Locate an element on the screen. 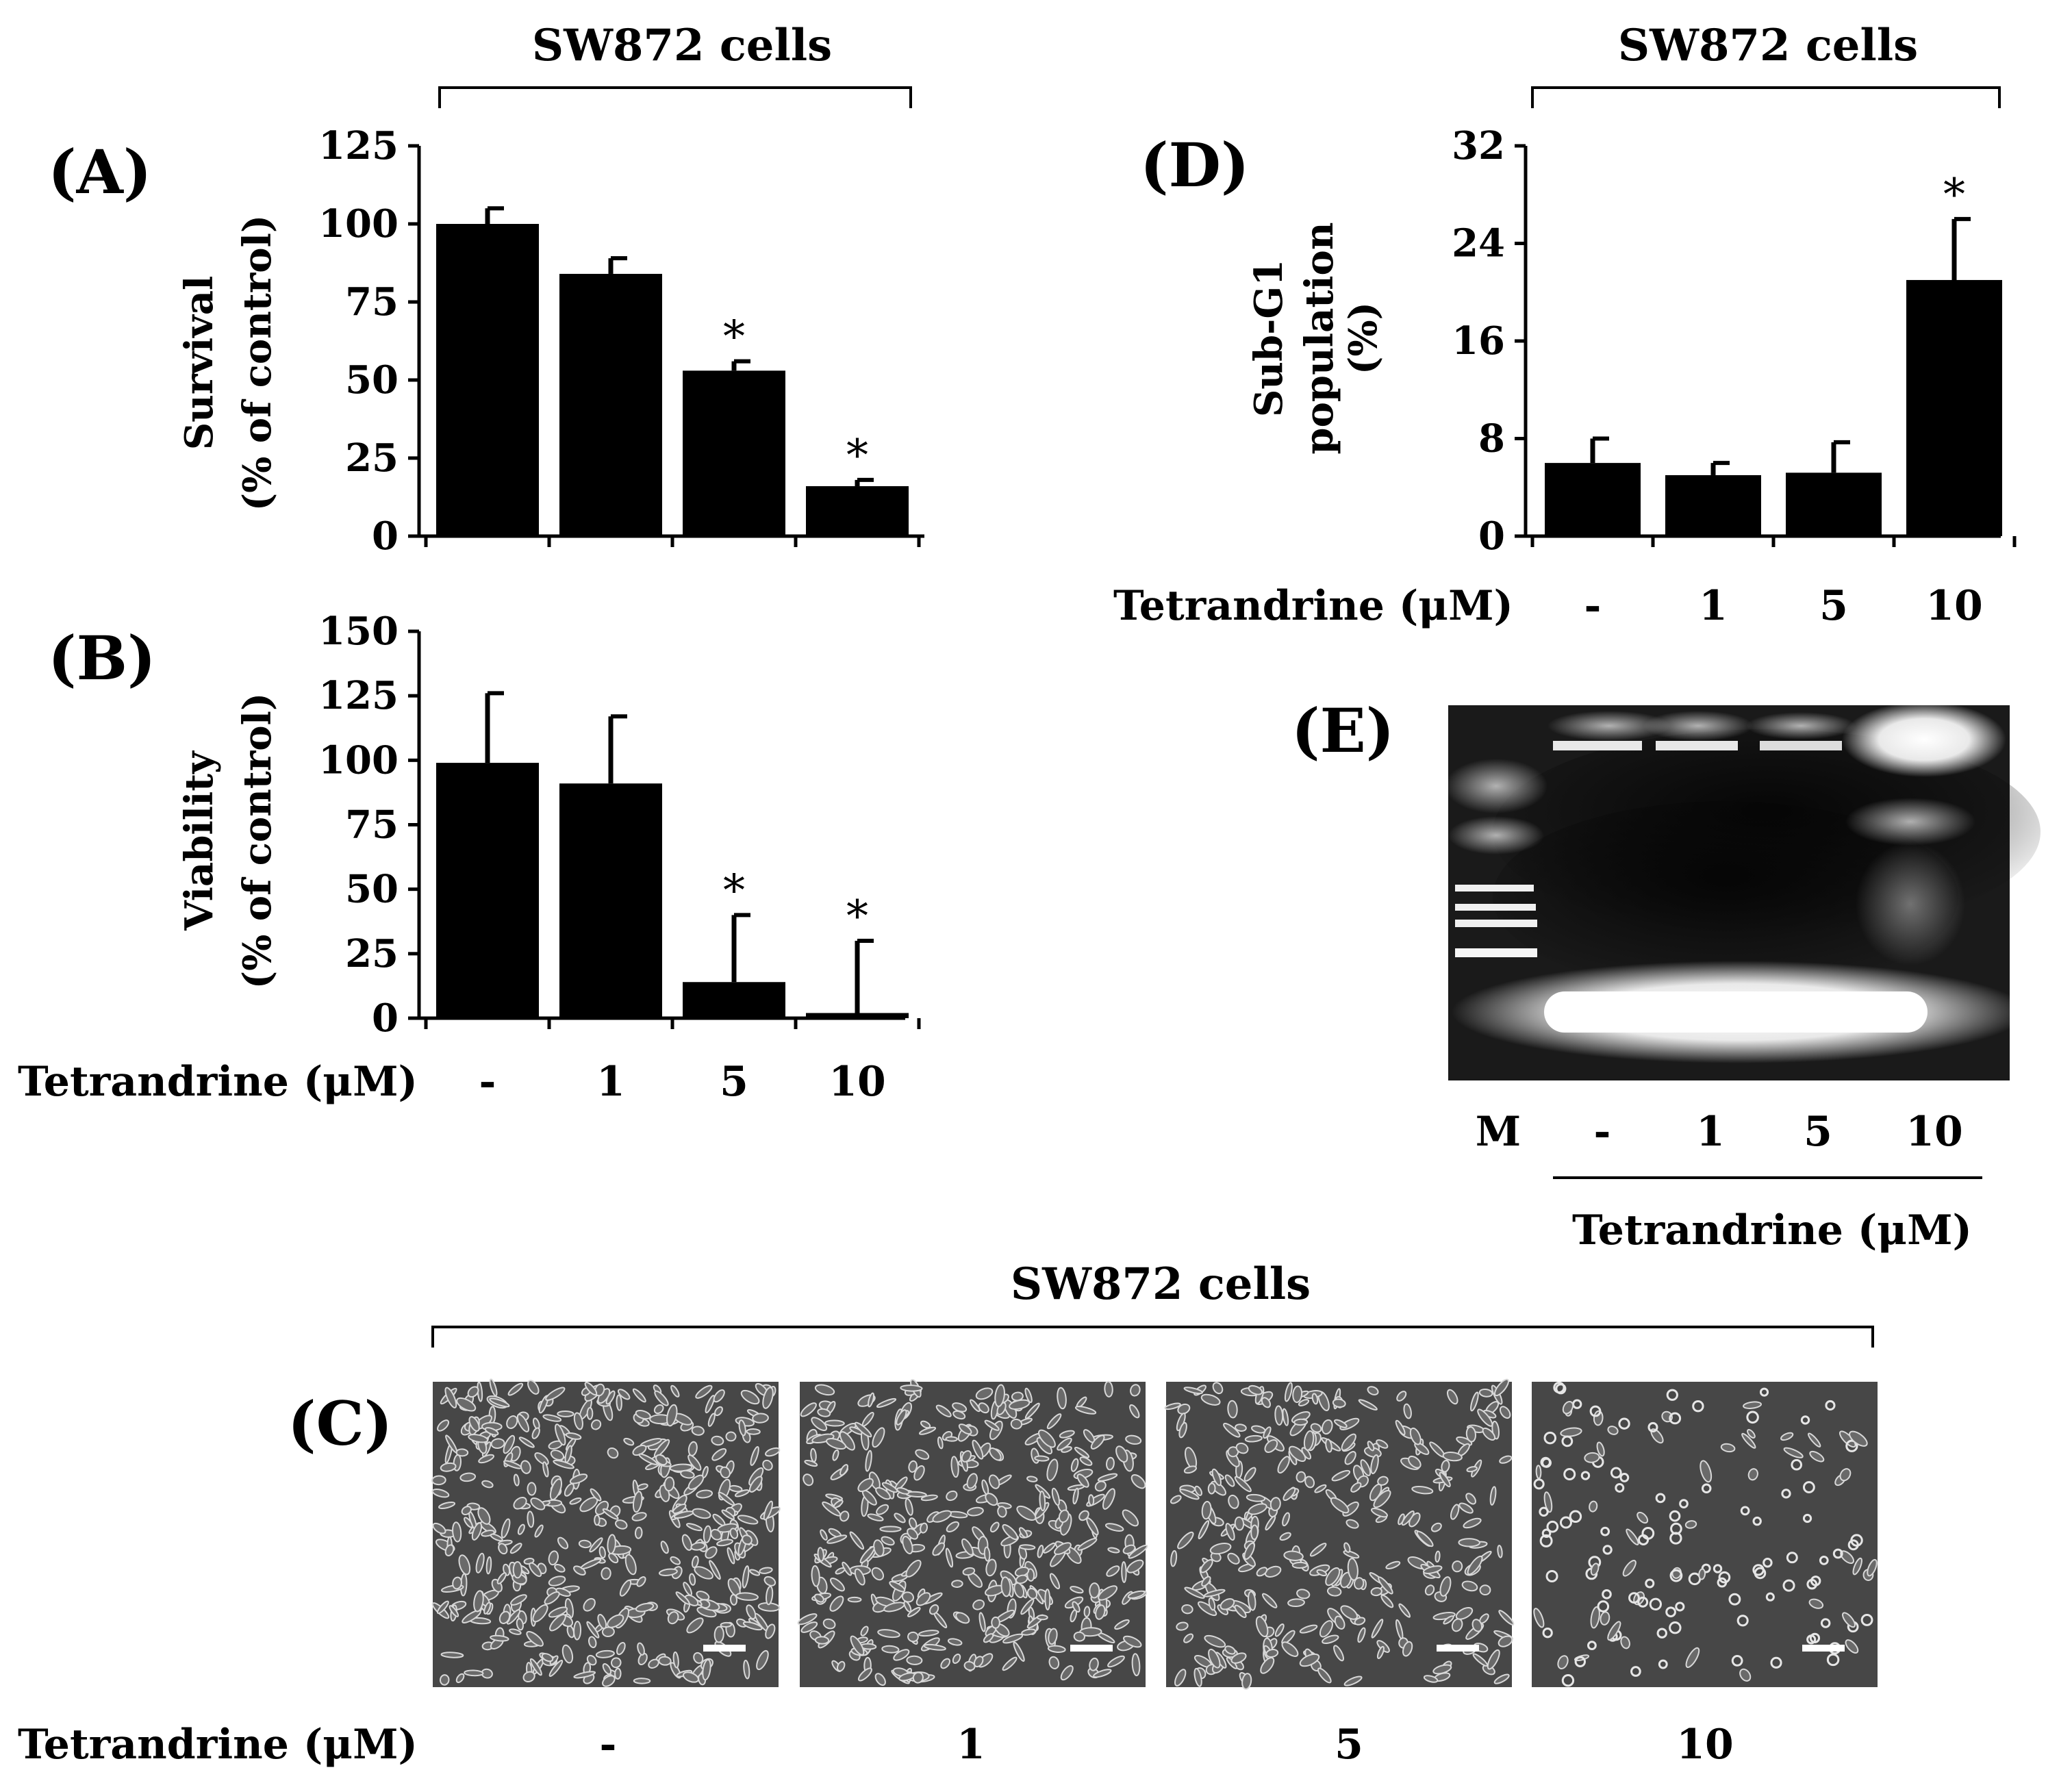 This screenshot has height=1783, width=2072. panel-b-chart: 0 25 50 75 100 125 150 - 1 * 5 * 10 is located at coordinates (619, 857).